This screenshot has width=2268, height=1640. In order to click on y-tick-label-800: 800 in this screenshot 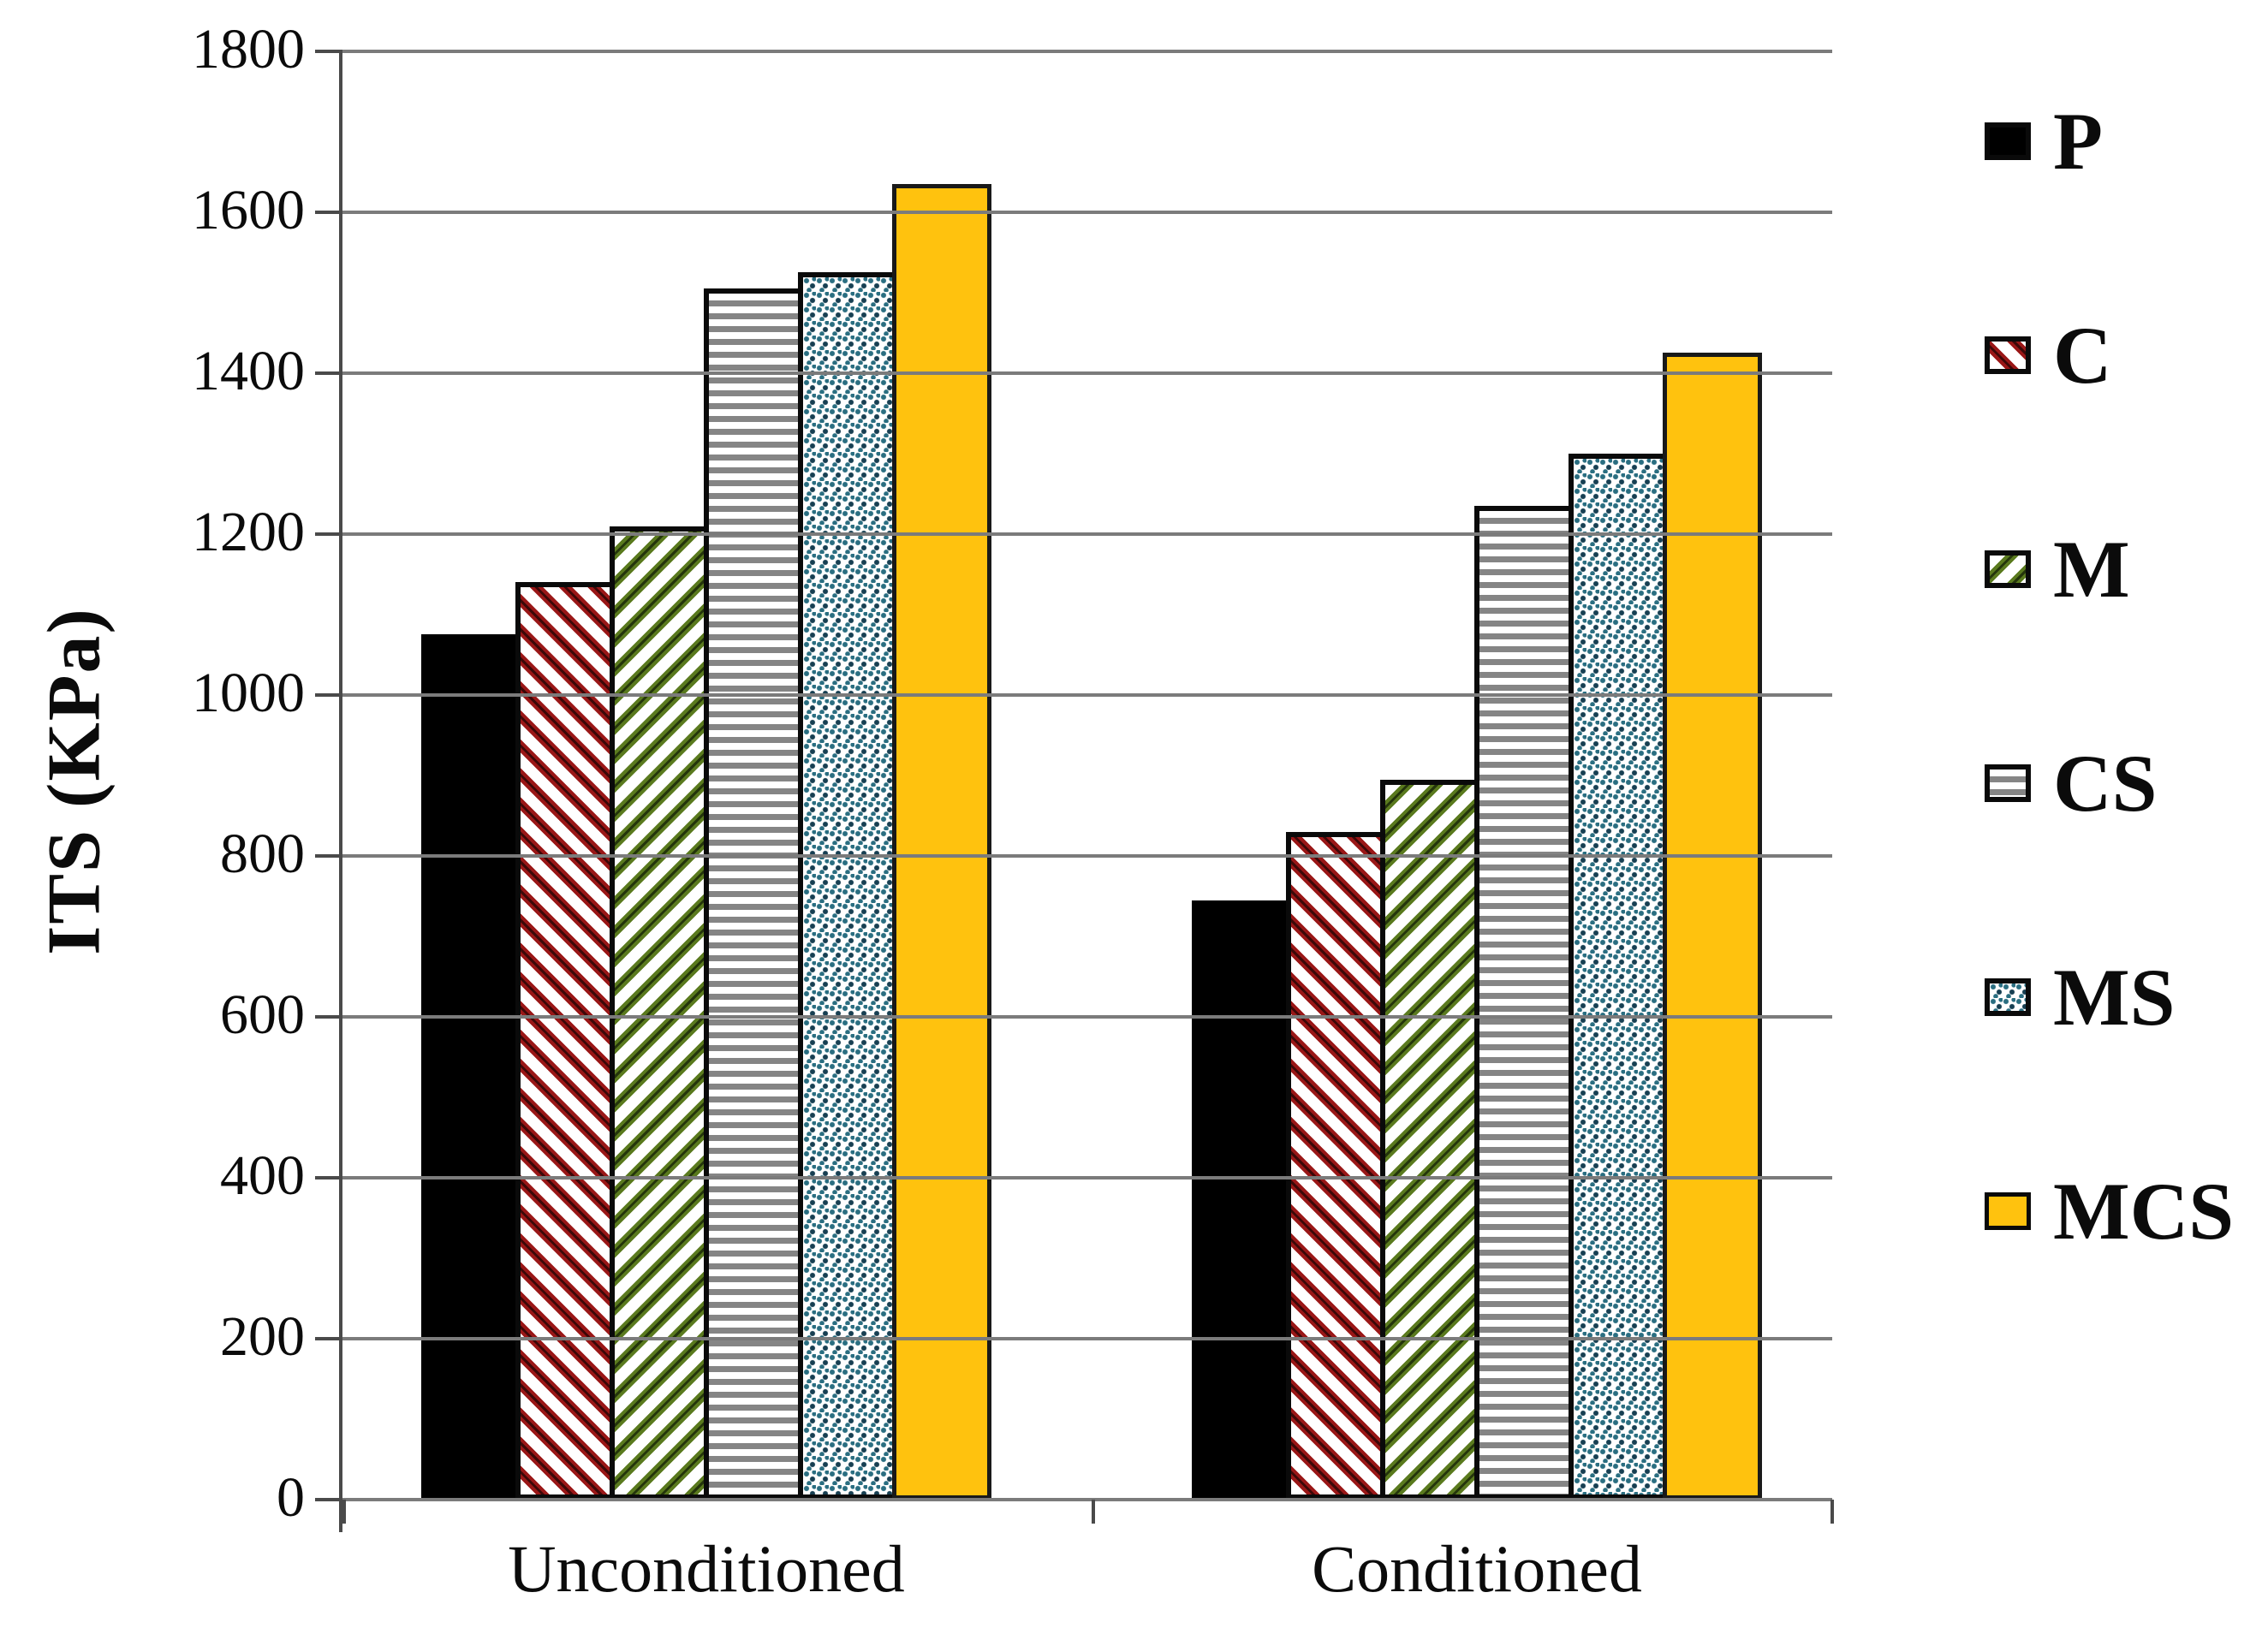, I will do `click(262, 854)`.